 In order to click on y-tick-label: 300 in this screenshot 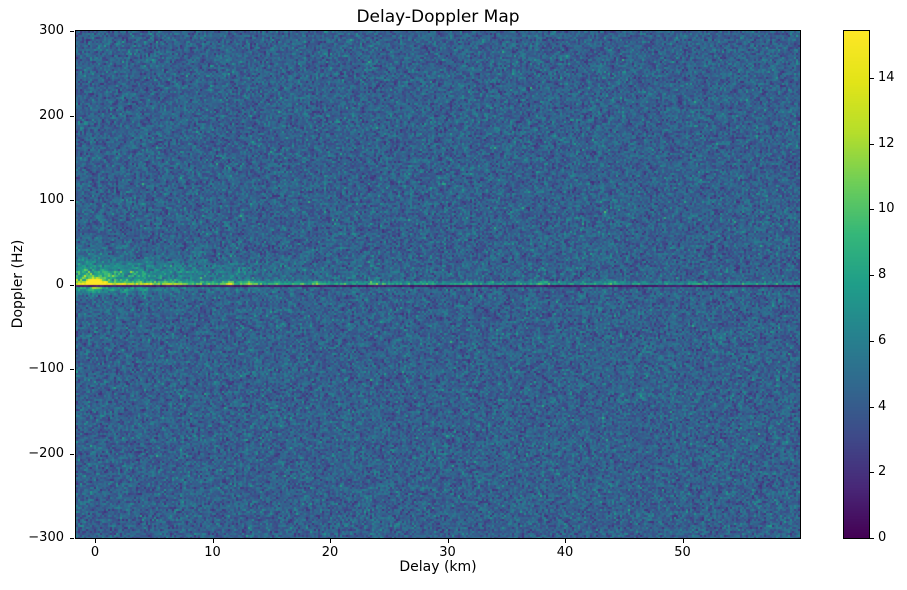, I will do `click(51, 30)`.